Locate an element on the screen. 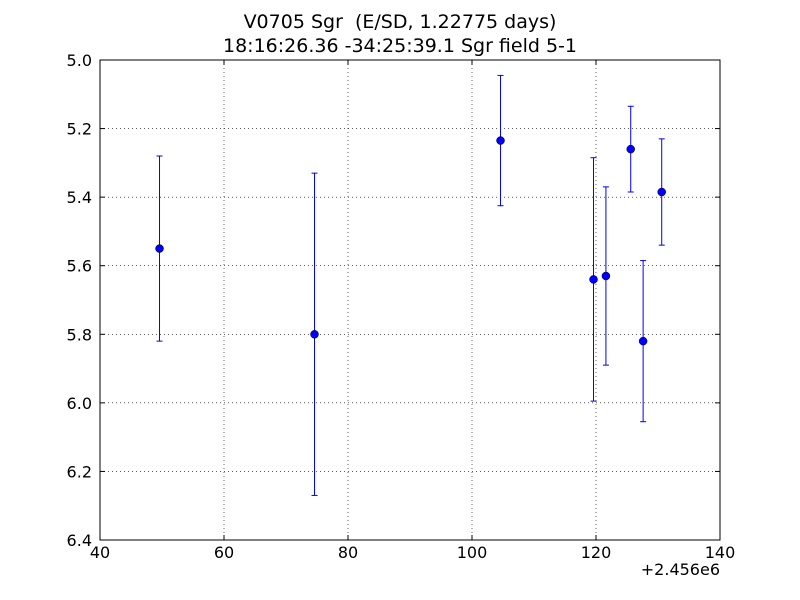 The height and width of the screenshot is (600, 800). y-tick-label: 6.4 is located at coordinates (79, 540).